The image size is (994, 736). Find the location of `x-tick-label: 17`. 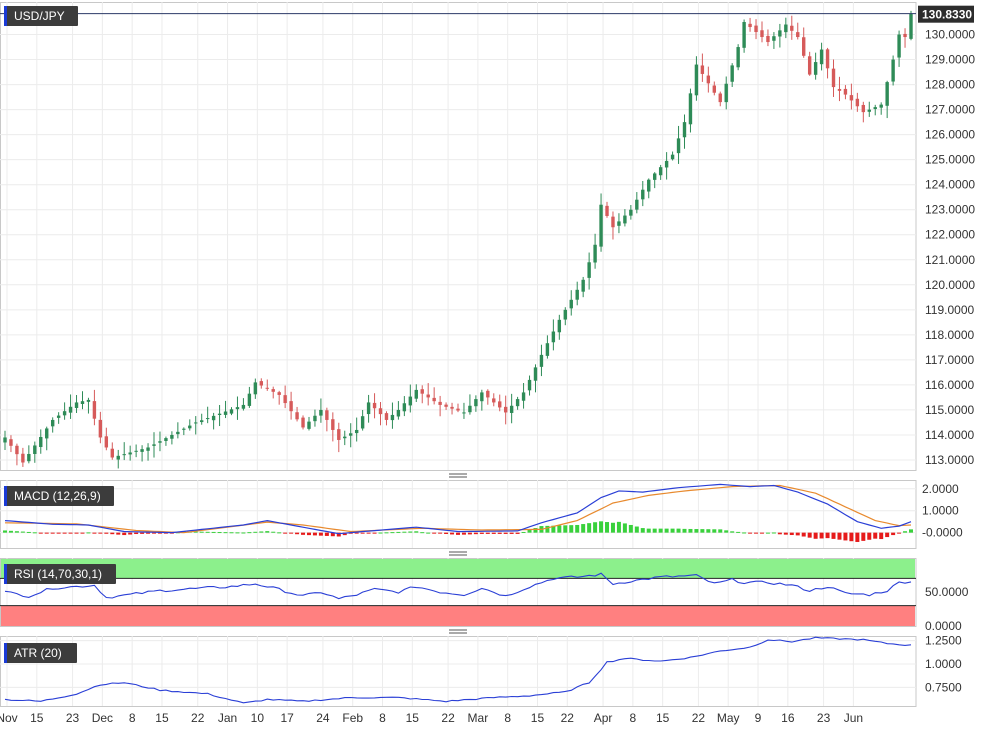

x-tick-label: 17 is located at coordinates (287, 718).